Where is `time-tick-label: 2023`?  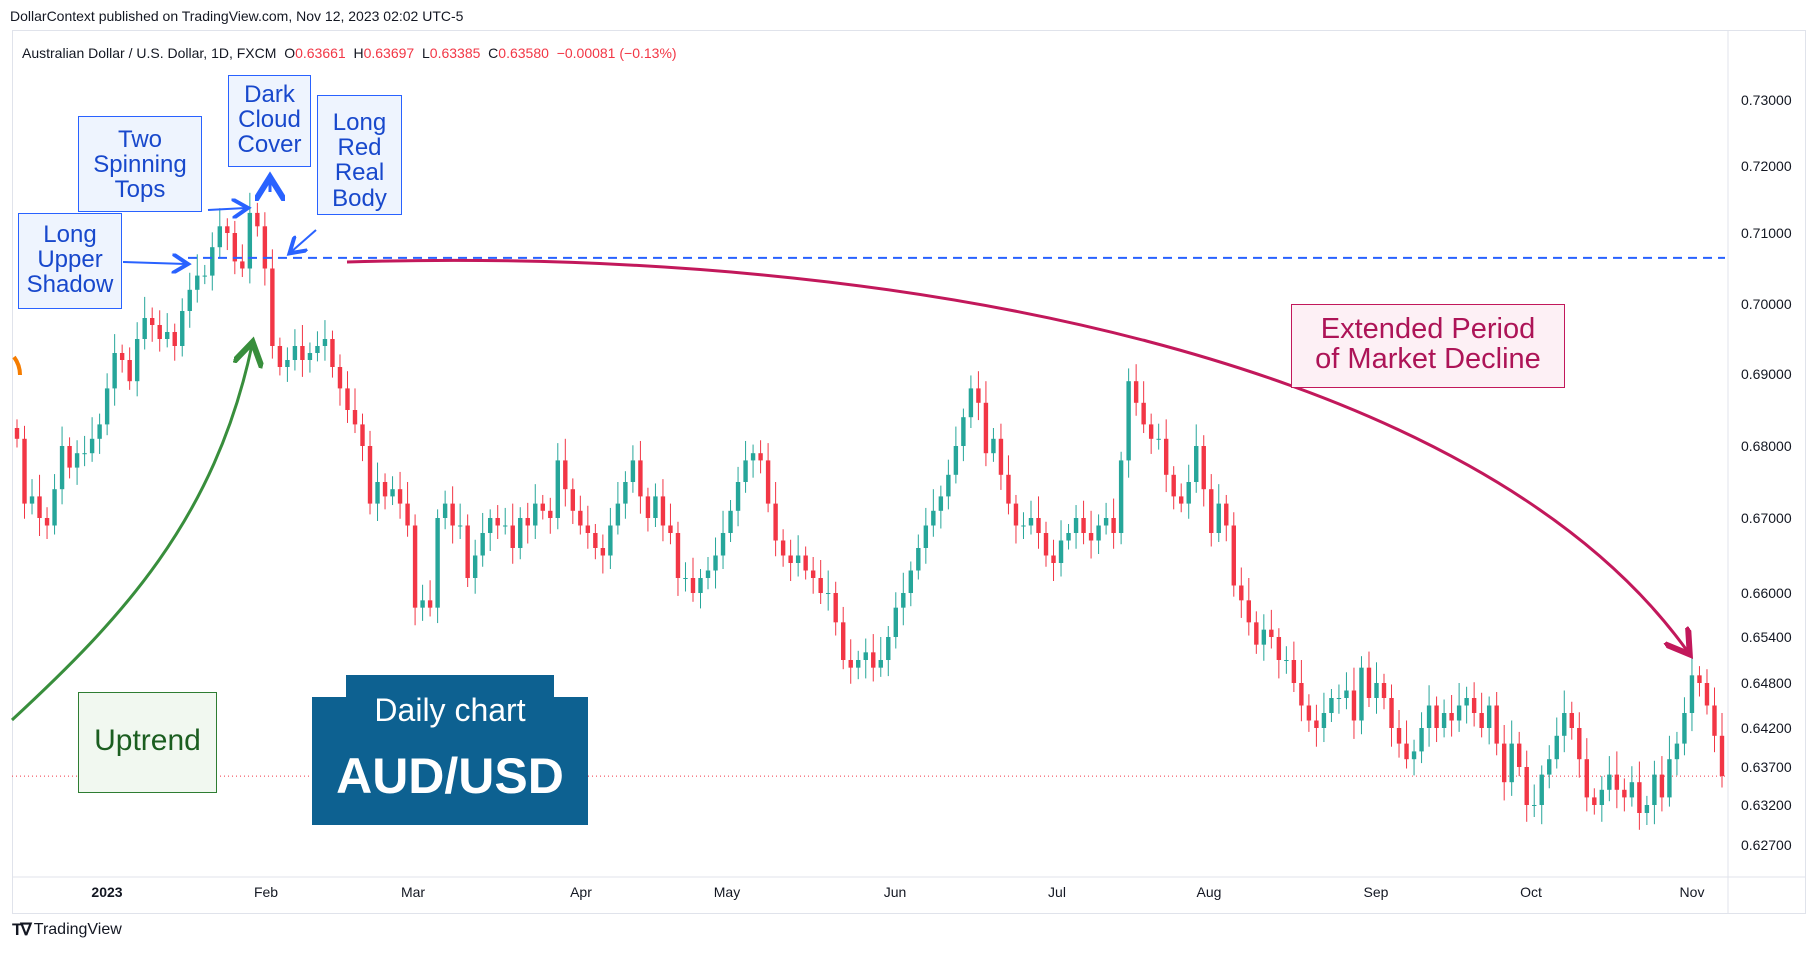
time-tick-label: 2023 is located at coordinates (106, 892).